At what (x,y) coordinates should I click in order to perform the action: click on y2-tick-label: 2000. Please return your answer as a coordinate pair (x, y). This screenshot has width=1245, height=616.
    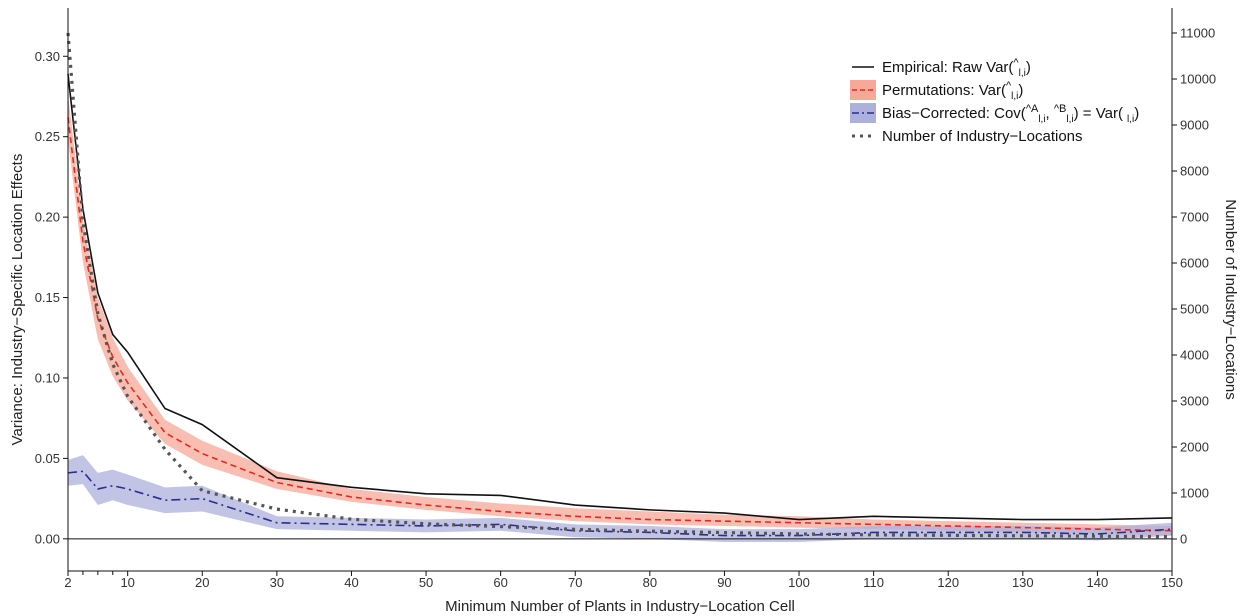
    Looking at the image, I should click on (1194, 447).